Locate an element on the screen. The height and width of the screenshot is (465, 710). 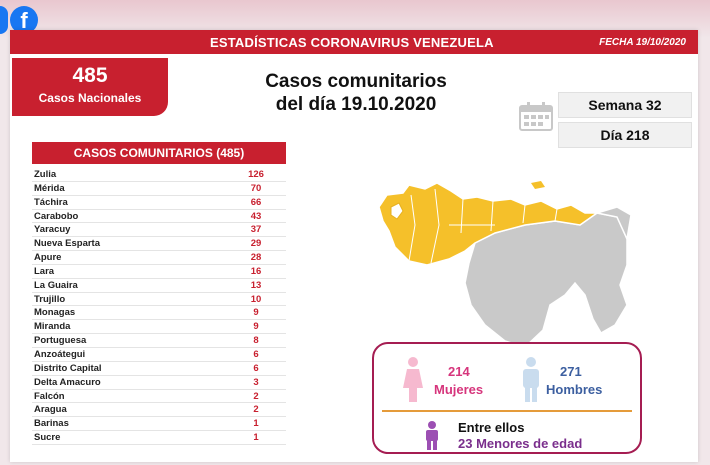
state-cases: 28 is located at coordinates (256, 258).